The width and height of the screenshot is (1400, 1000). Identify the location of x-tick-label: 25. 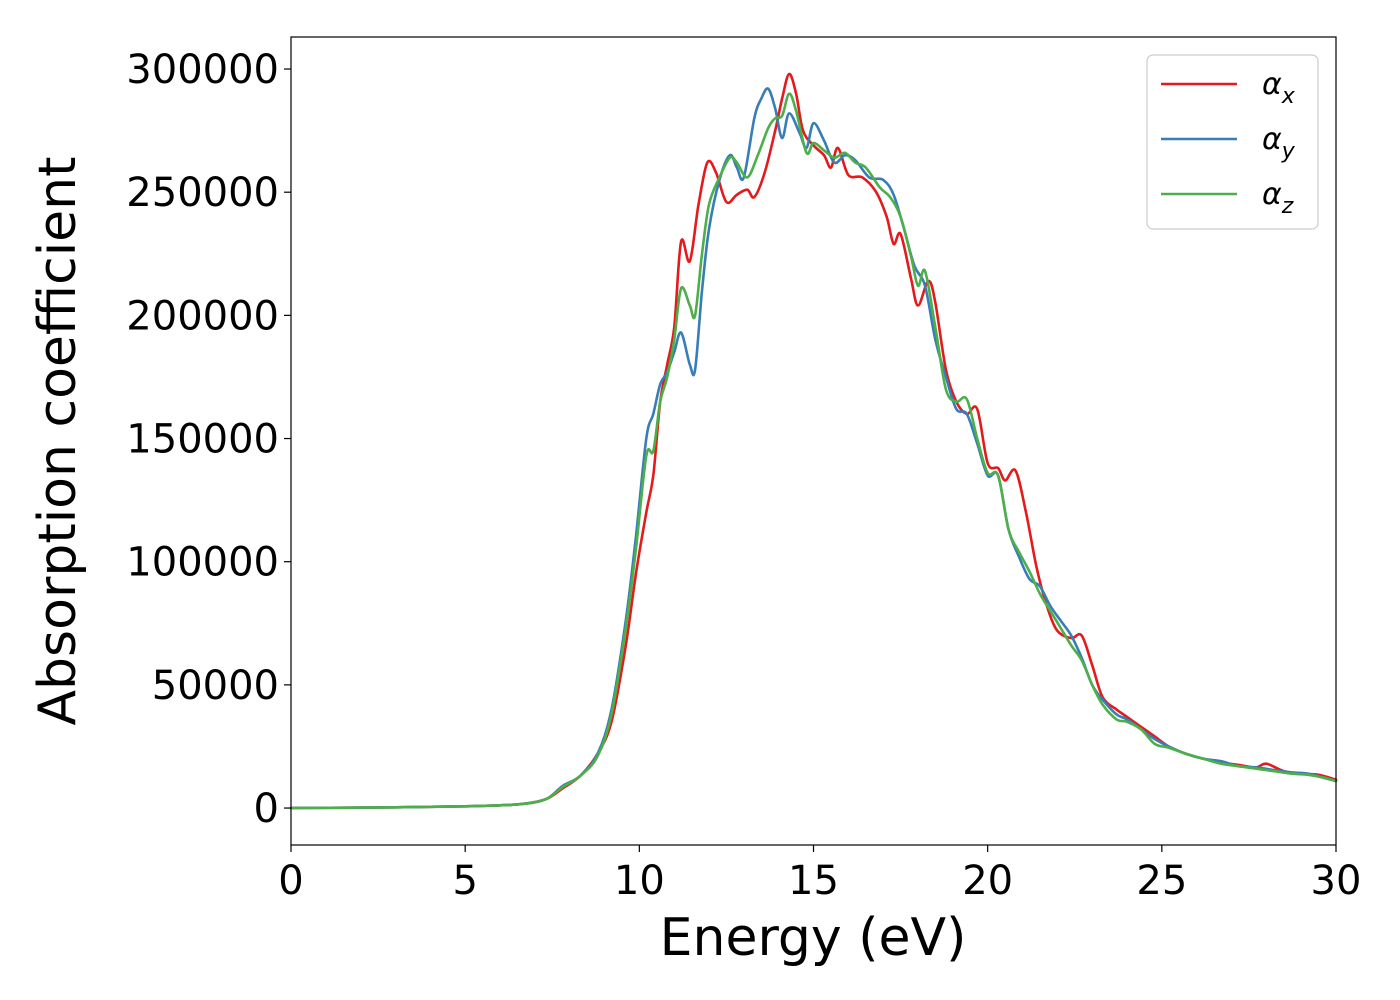
(1161, 881).